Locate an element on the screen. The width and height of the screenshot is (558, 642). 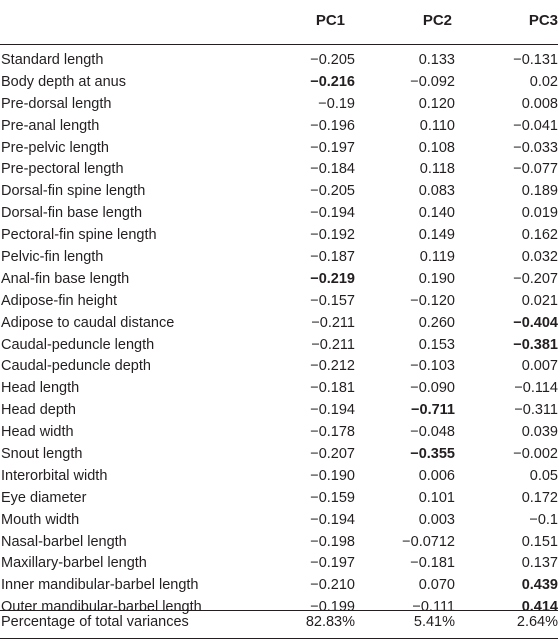
table-row: Pelvic-fin length −0.187 0.119 0.032 is located at coordinates (279, 257).